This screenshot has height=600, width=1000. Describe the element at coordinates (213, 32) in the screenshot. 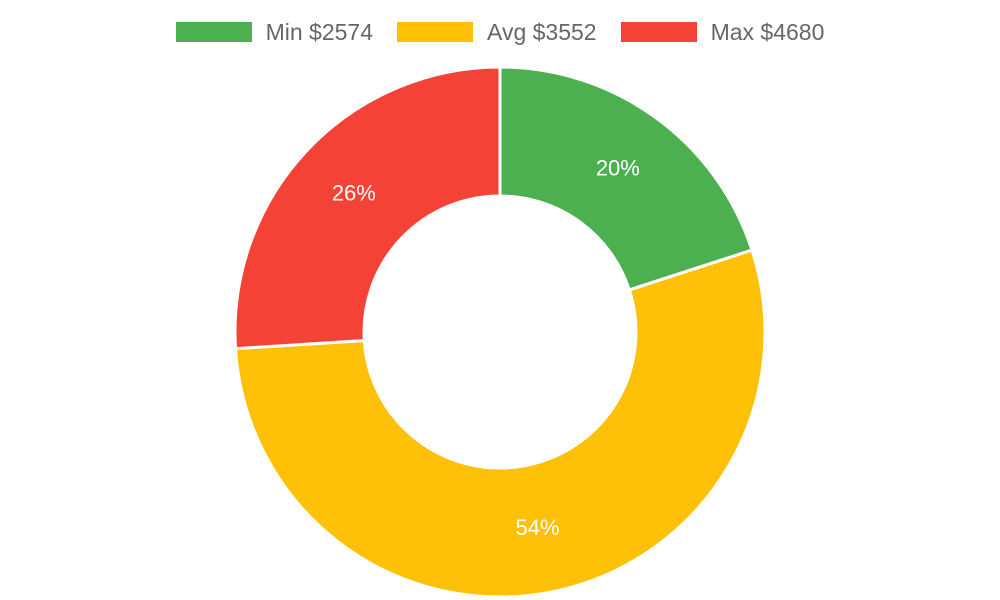

I see `legend-swatch-min` at that location.